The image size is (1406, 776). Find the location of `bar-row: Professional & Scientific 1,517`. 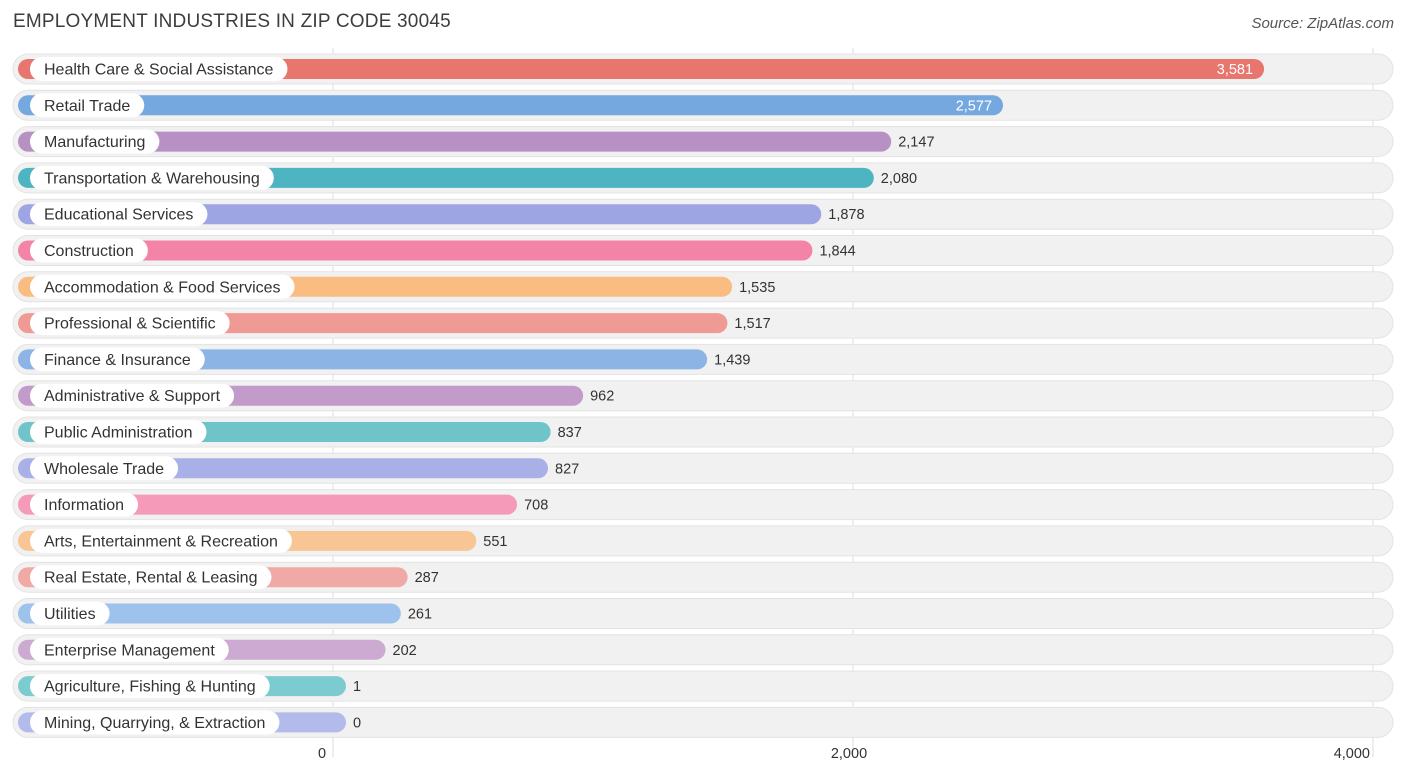

bar-row: Professional & Scientific 1,517 is located at coordinates (703, 323).